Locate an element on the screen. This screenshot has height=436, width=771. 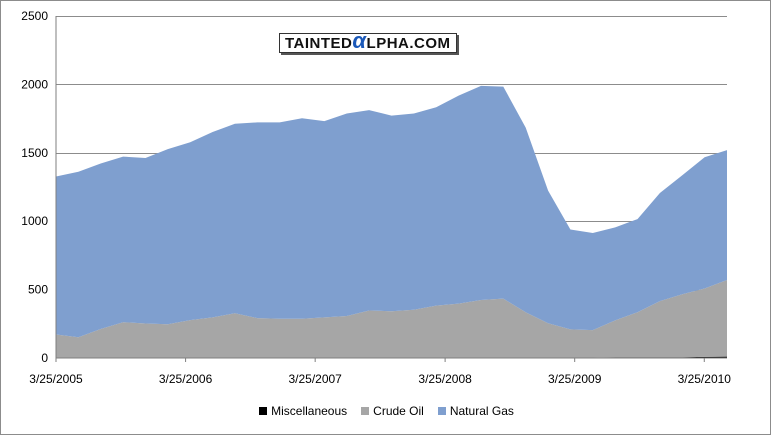
x-tick-label-2: 3/25/2007 is located at coordinates (315, 379).